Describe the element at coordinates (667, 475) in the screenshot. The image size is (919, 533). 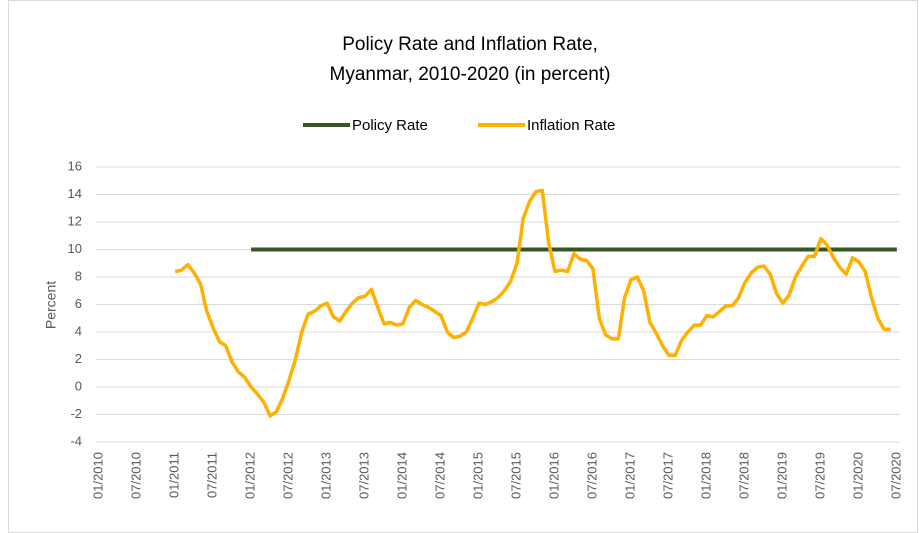
I see `x-tick-label: 07/2017` at that location.